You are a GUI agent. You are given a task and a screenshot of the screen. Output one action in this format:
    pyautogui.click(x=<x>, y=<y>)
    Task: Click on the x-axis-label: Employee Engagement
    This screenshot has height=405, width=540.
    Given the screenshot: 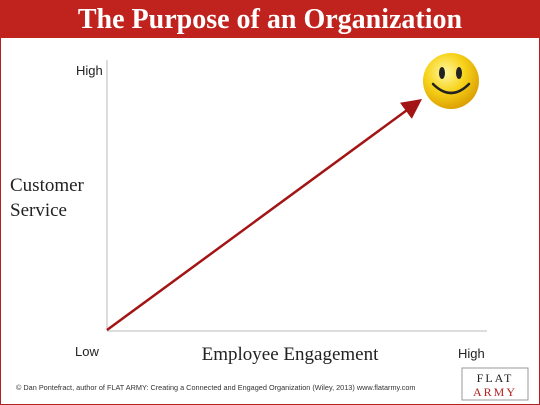 What is the action you would take?
    pyautogui.click(x=290, y=354)
    